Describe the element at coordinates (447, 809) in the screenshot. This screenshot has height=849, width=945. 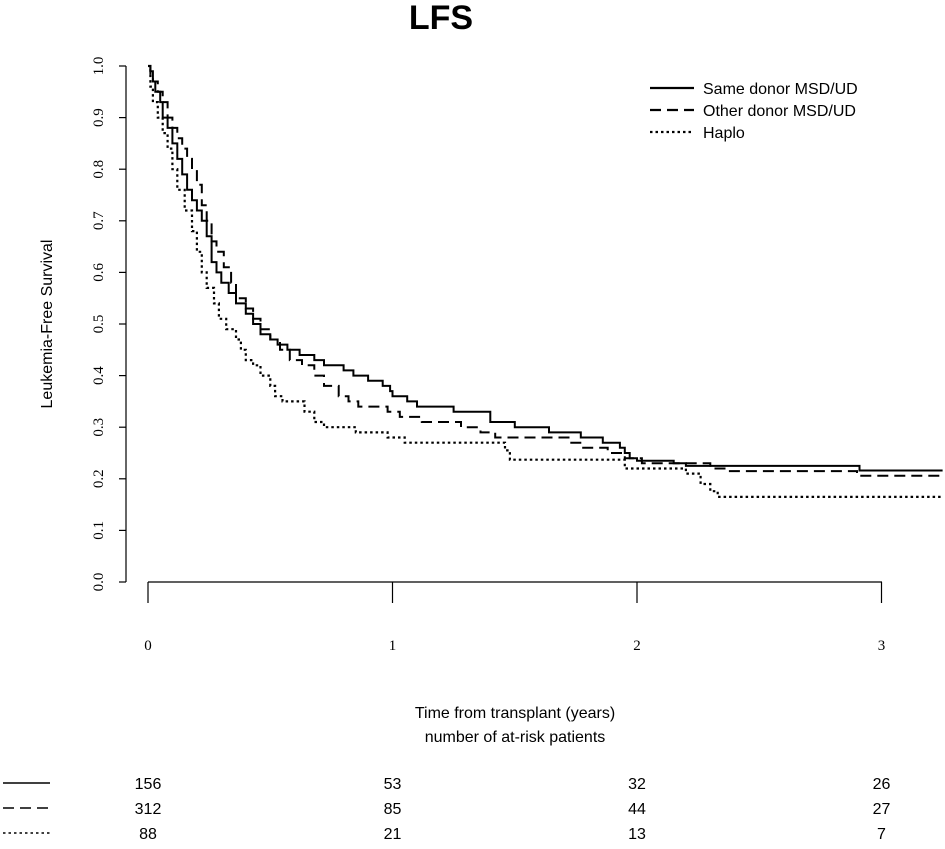
I see `at-risk-table: 156 53 32 26 312 85 44 27 88 21 13 7` at that location.